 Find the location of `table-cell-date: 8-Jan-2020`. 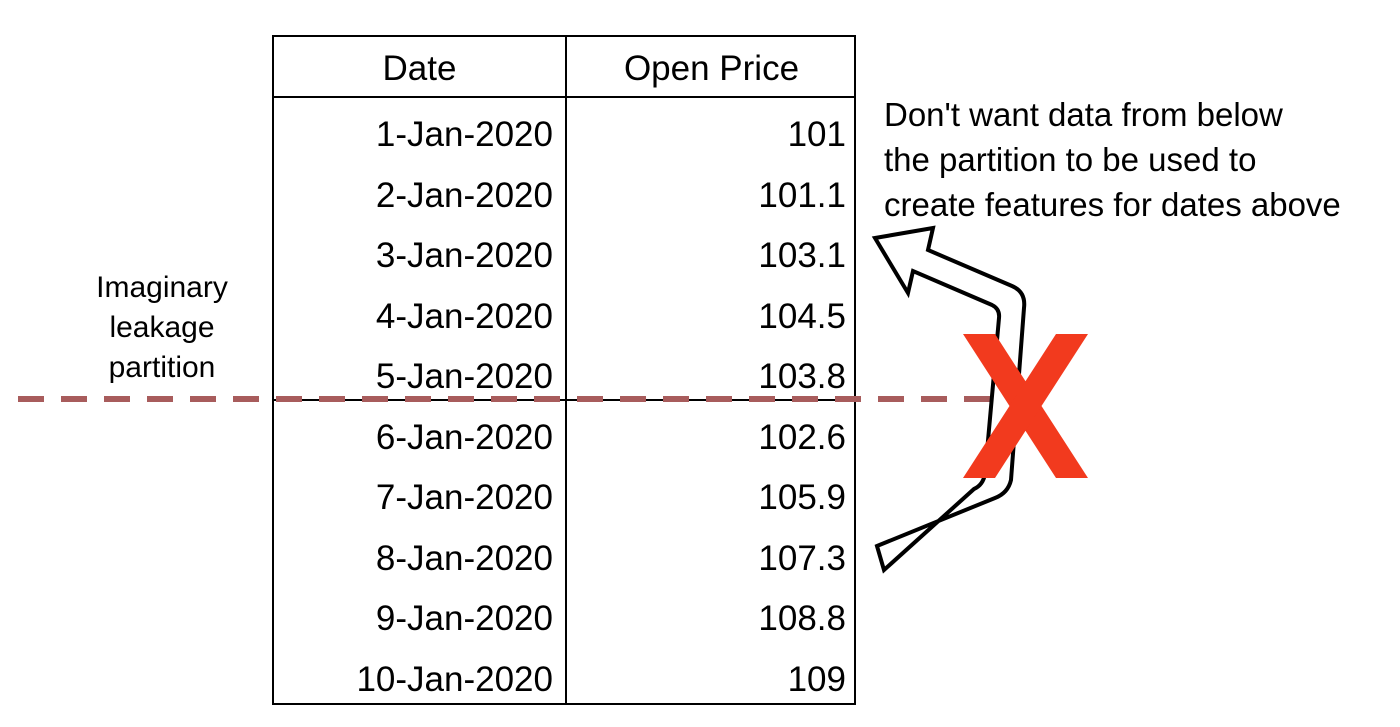

table-cell-date: 8-Jan-2020 is located at coordinates (464, 558).